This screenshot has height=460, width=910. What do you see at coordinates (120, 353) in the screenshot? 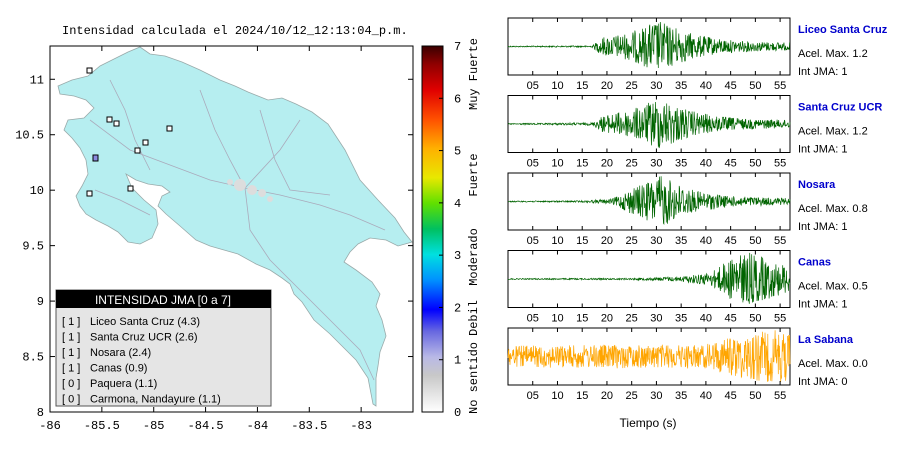
I see `legend-item-station: Nosara (2.4)` at bounding box center [120, 353].